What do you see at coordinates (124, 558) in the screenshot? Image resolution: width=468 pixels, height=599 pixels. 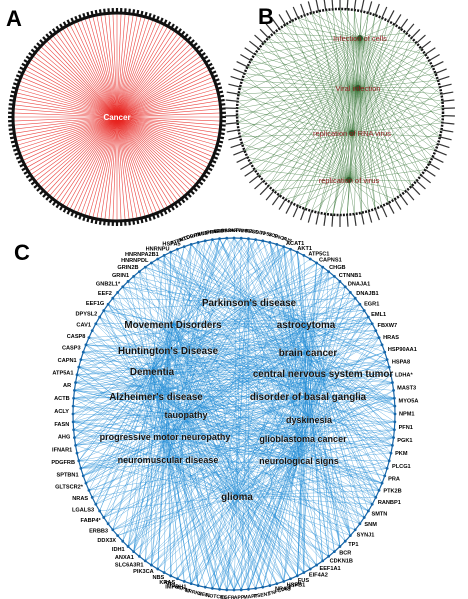 I see `gene-label: ANXA1` at bounding box center [124, 558].